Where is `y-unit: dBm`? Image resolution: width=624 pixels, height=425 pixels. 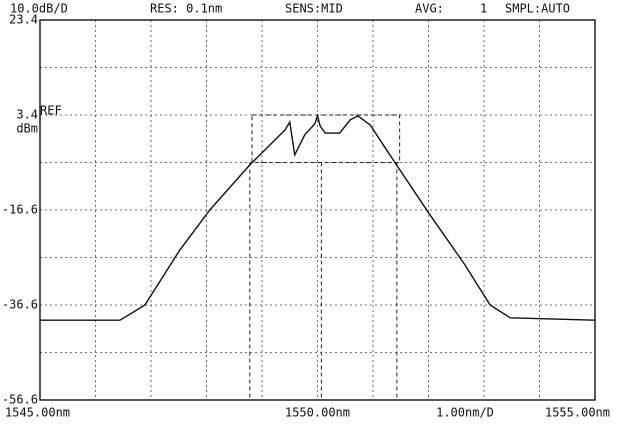 y-unit: dBm is located at coordinates (27, 129).